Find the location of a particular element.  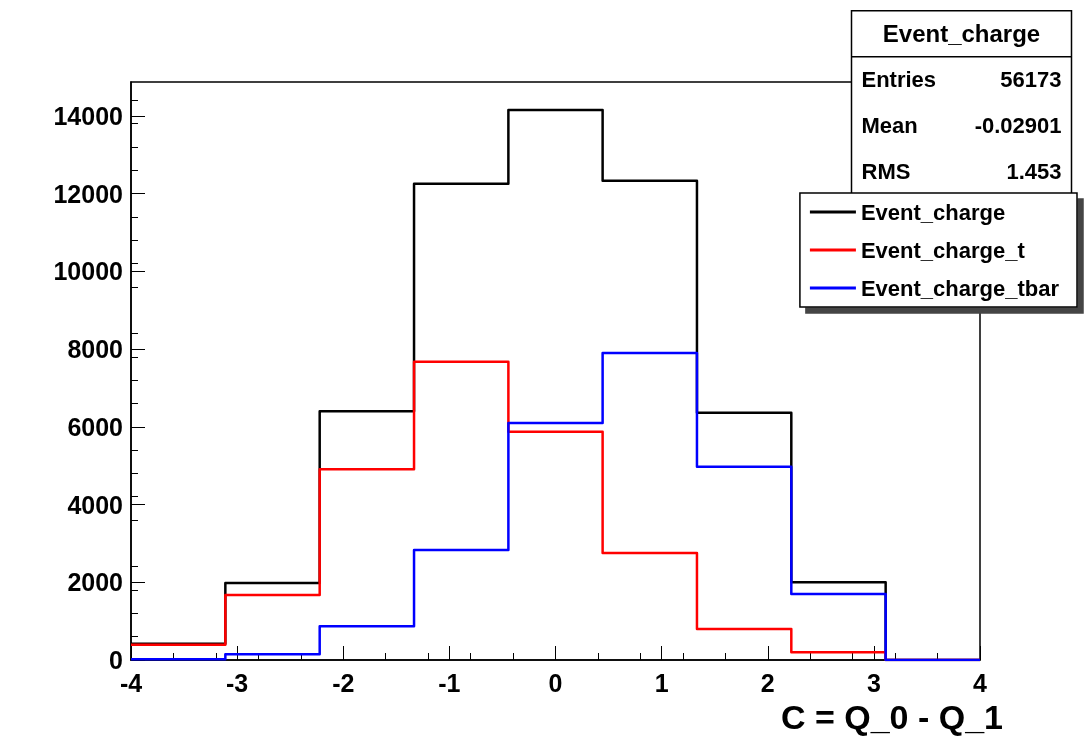

x-tick-label: -2 is located at coordinates (343, 682).